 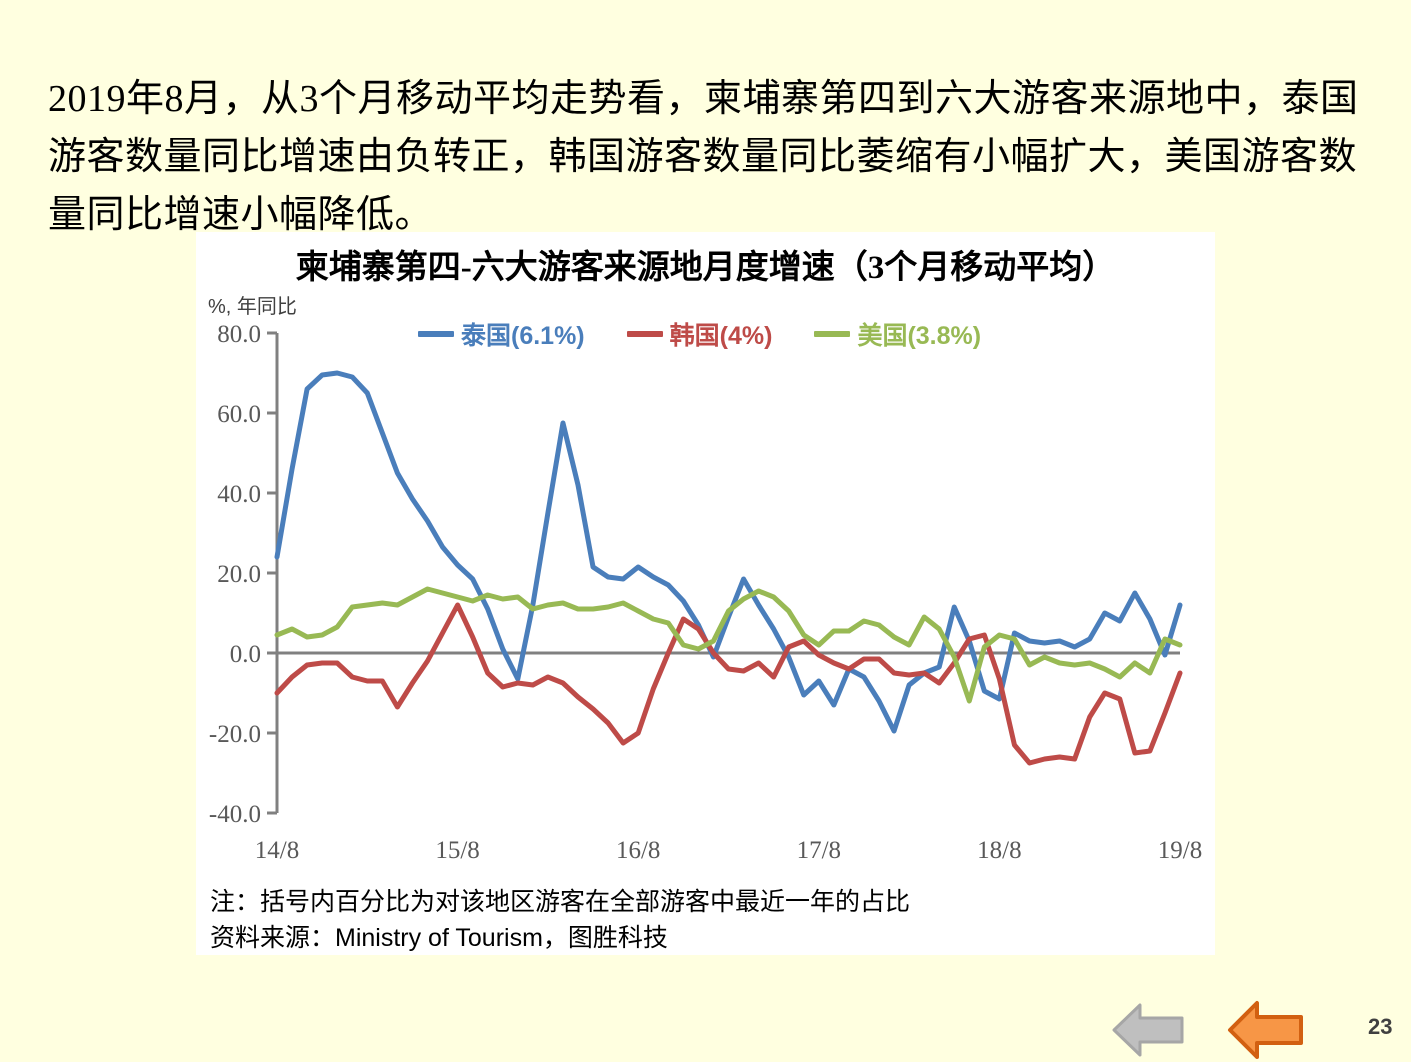 I want to click on previous-arrow-icon, so click(x=1267, y=1030).